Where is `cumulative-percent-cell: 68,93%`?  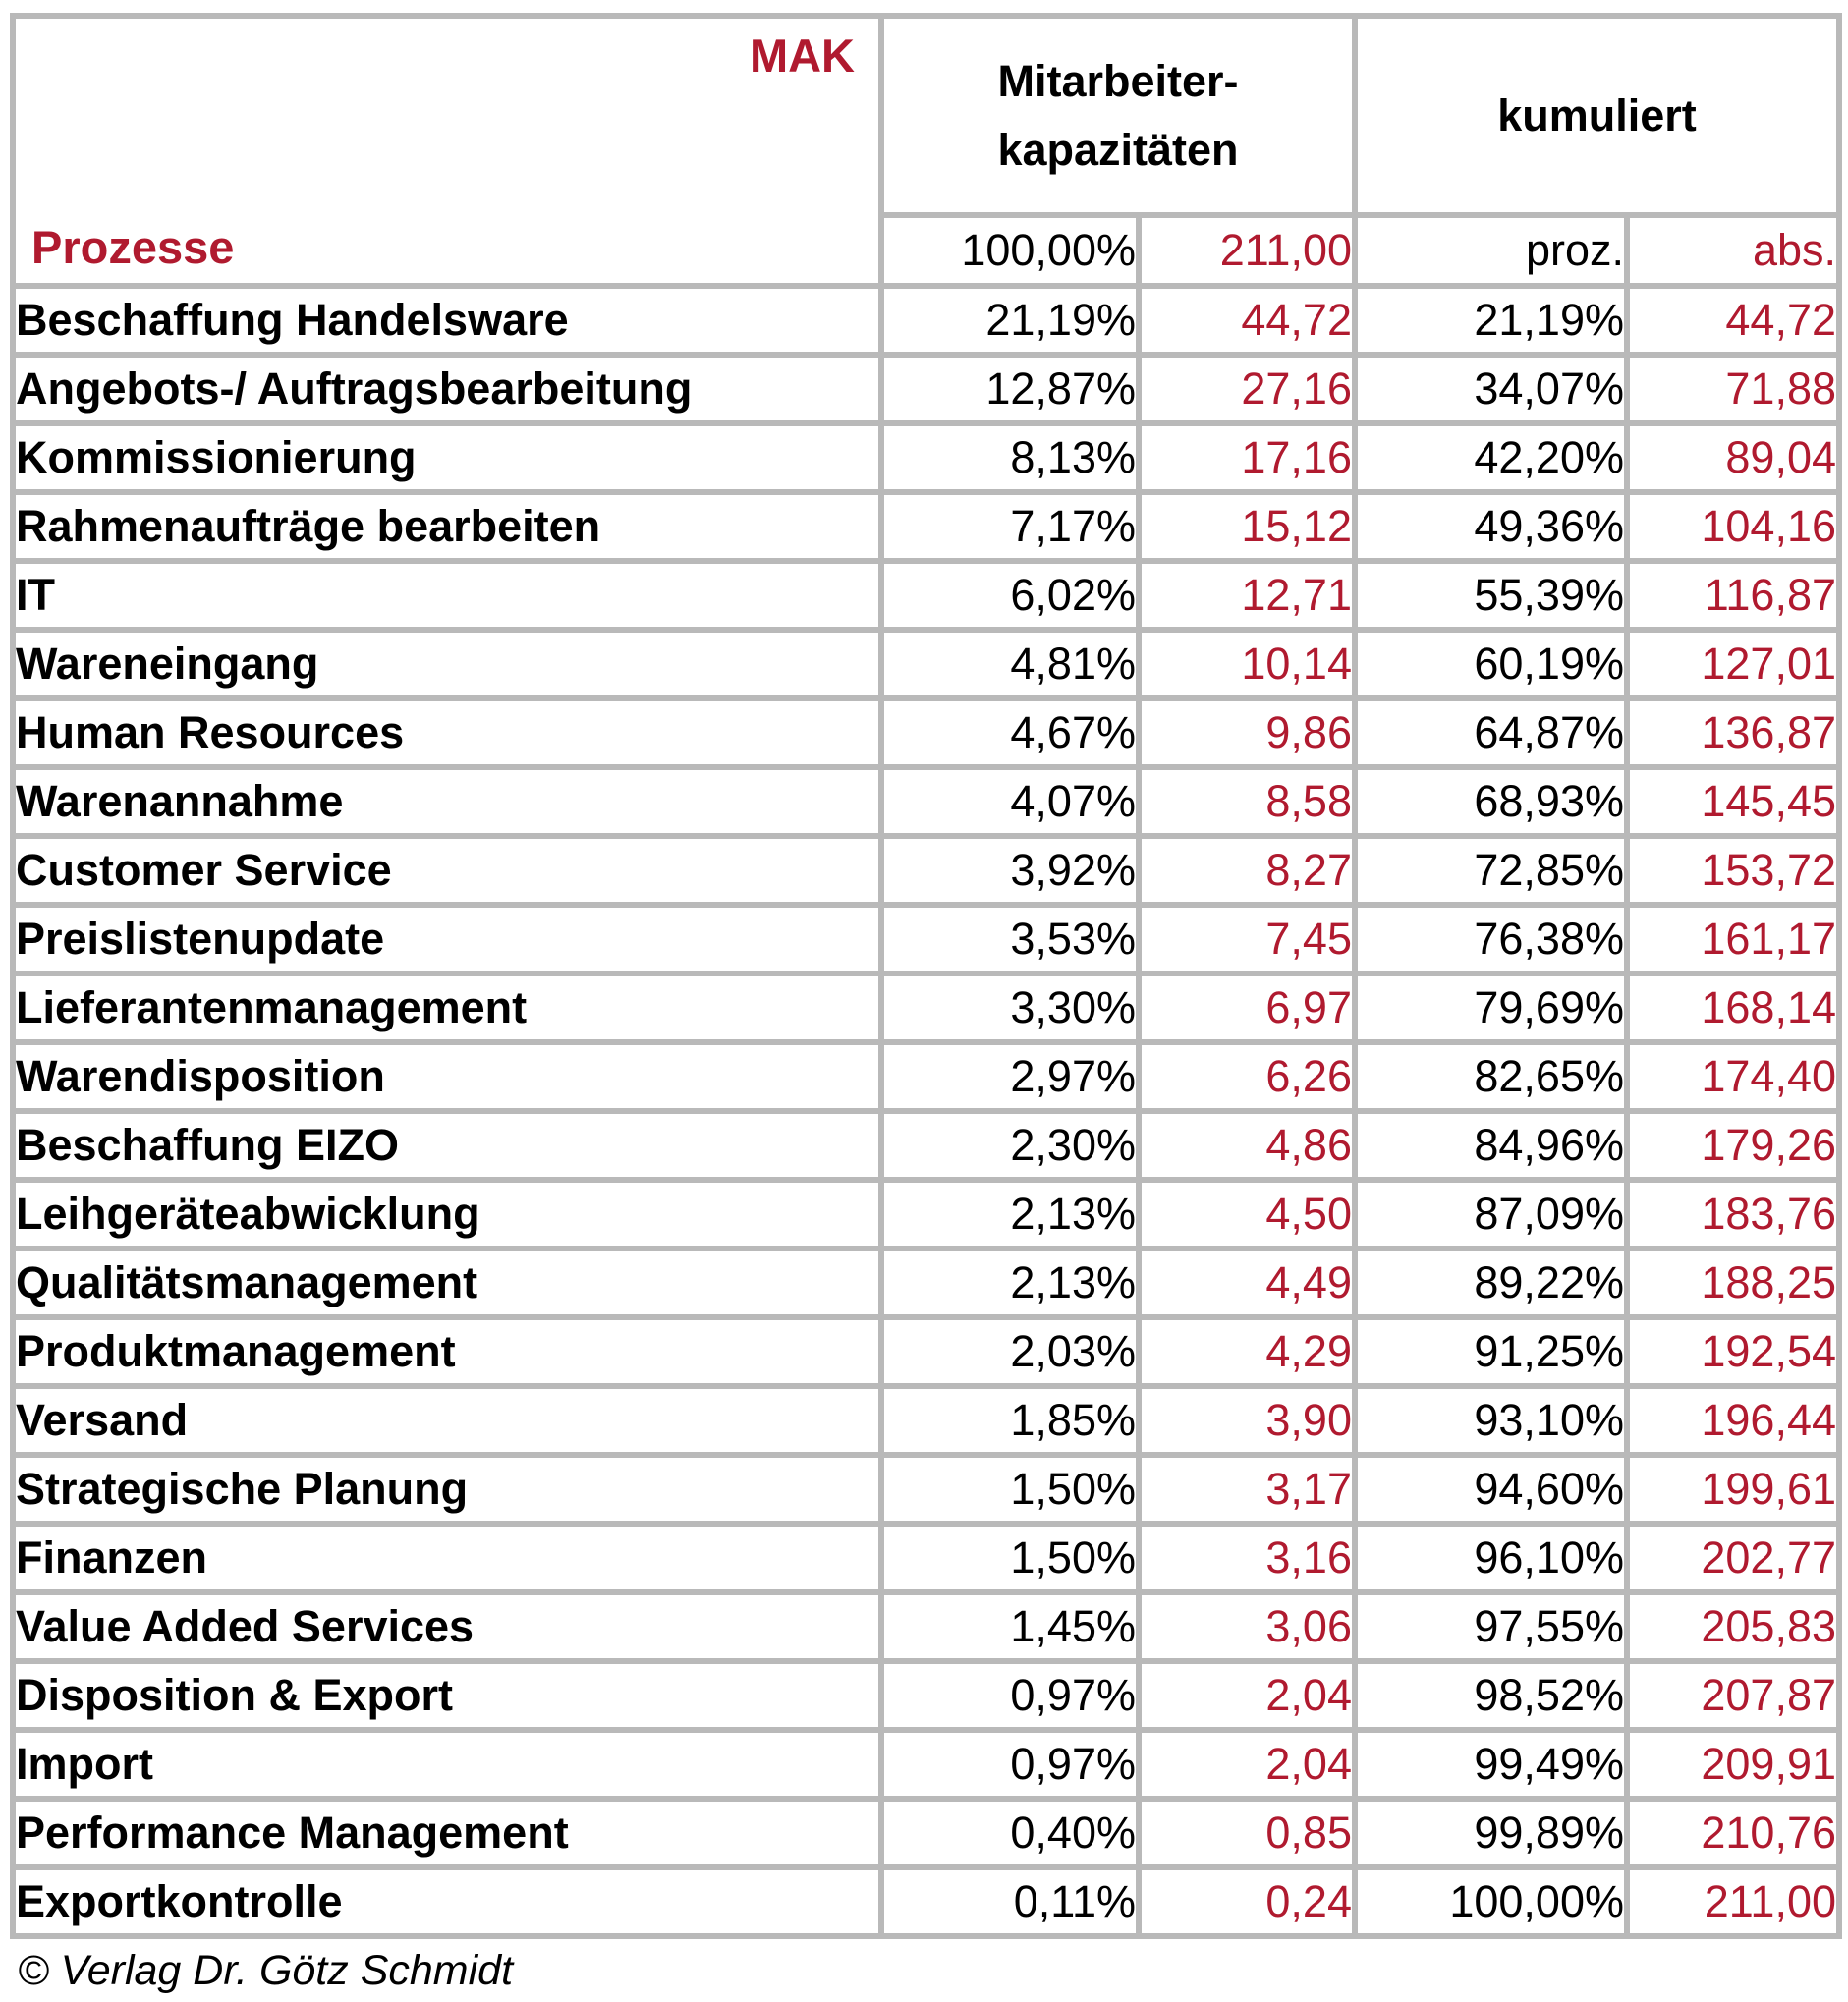
cumulative-percent-cell: 68,93% is located at coordinates (1491, 801).